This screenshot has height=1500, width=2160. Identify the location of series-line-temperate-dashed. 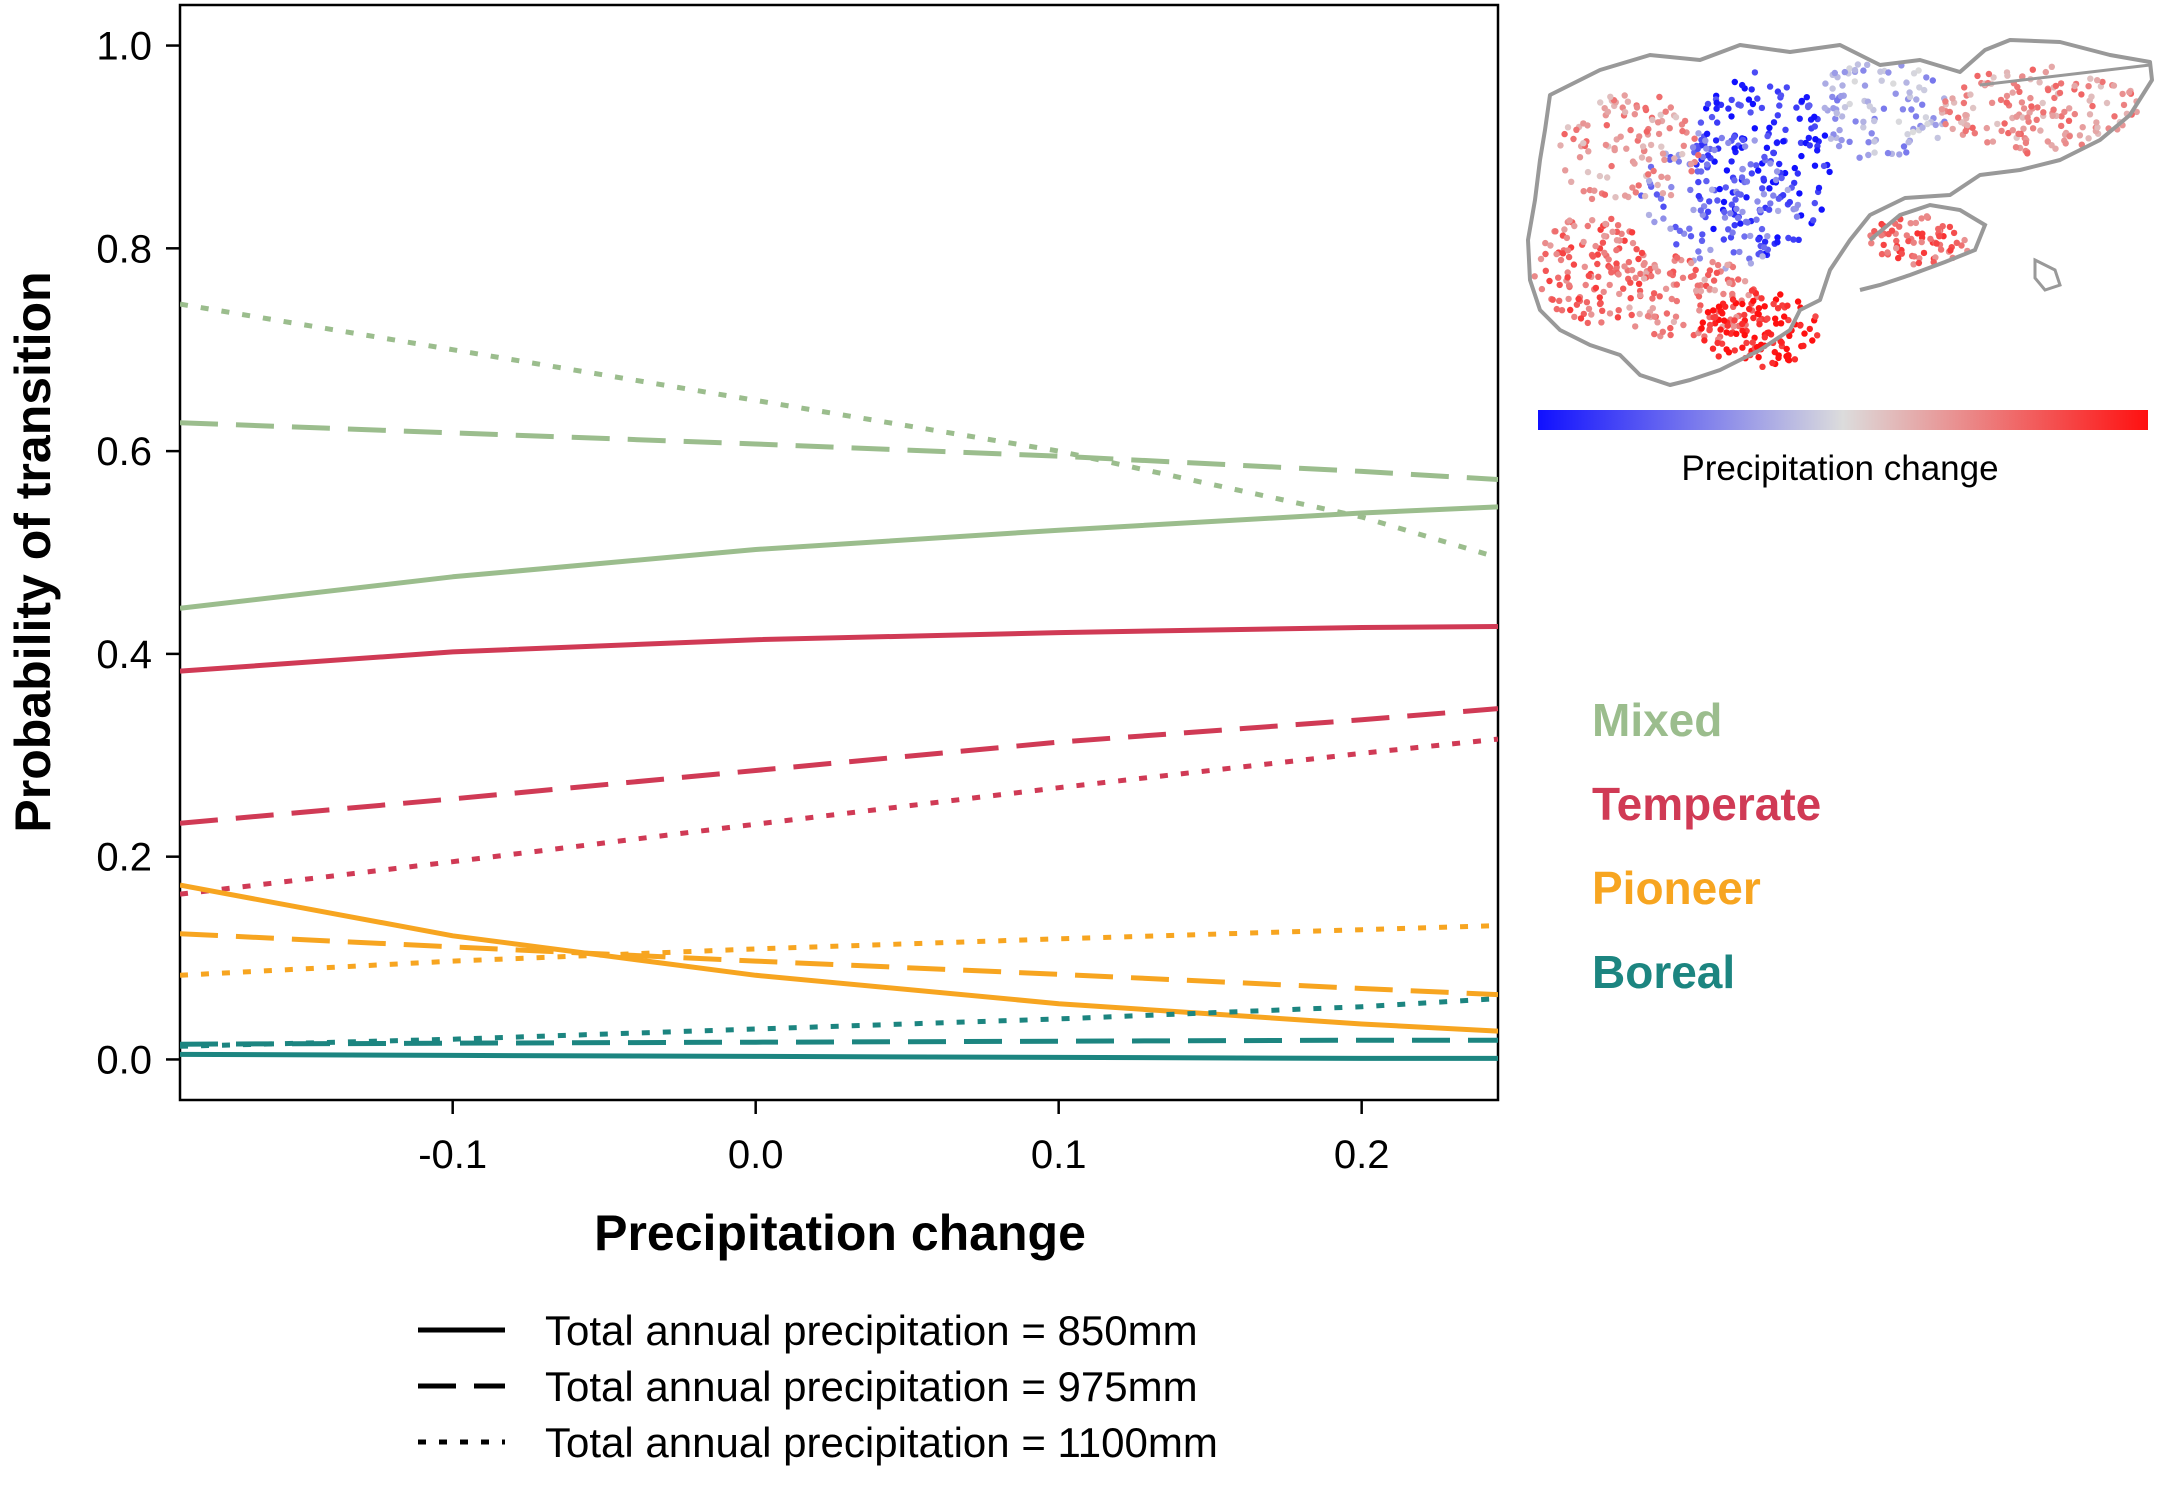
(839, 766).